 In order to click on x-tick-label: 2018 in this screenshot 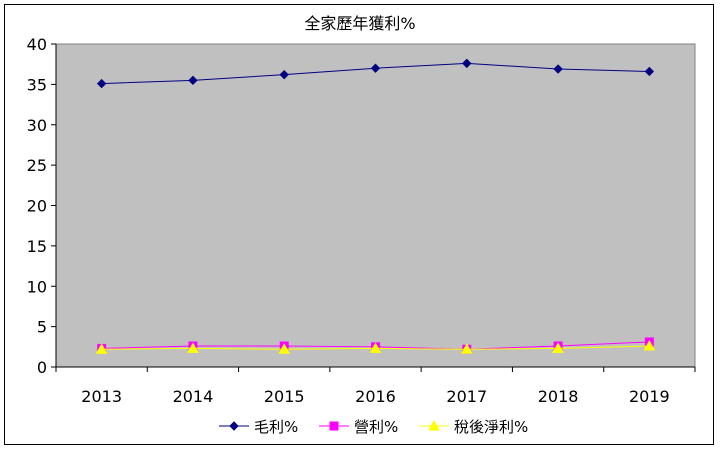, I will do `click(558, 396)`.